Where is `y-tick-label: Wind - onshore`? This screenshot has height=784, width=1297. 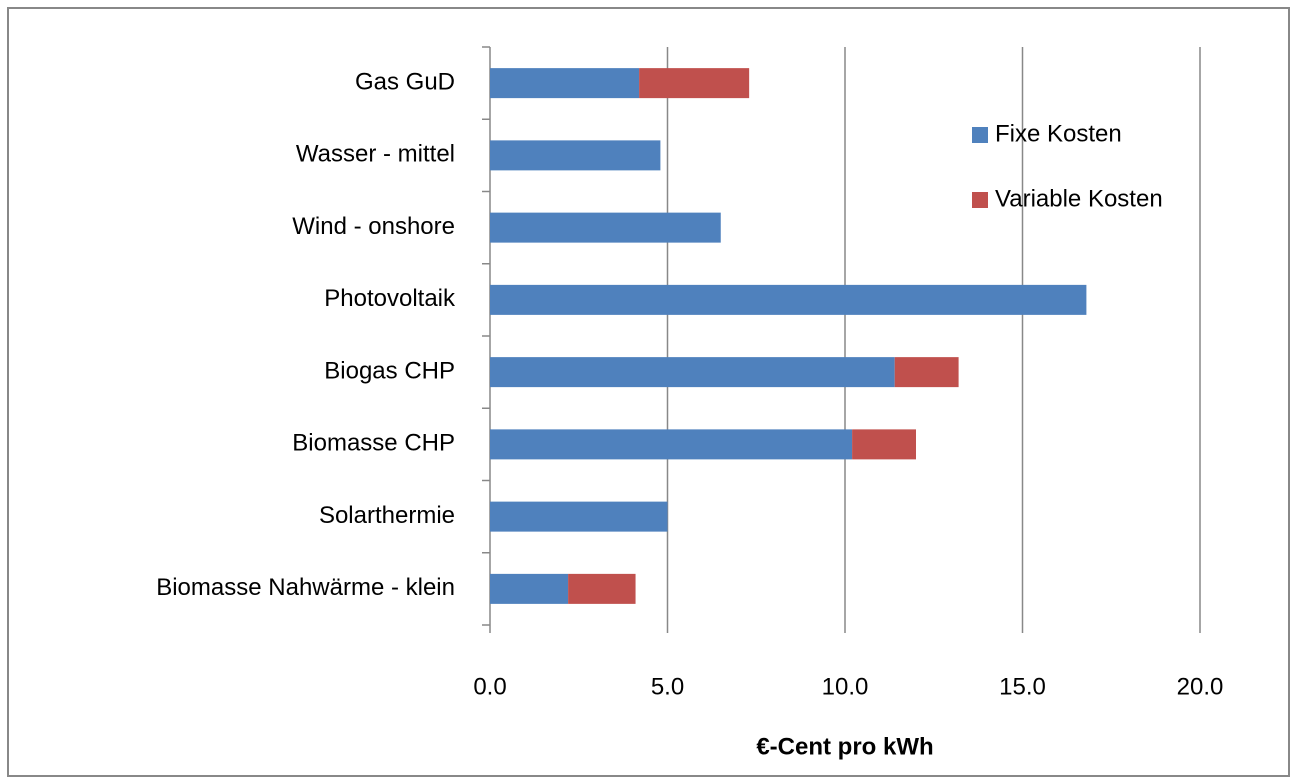
y-tick-label: Wind - onshore is located at coordinates (373, 226).